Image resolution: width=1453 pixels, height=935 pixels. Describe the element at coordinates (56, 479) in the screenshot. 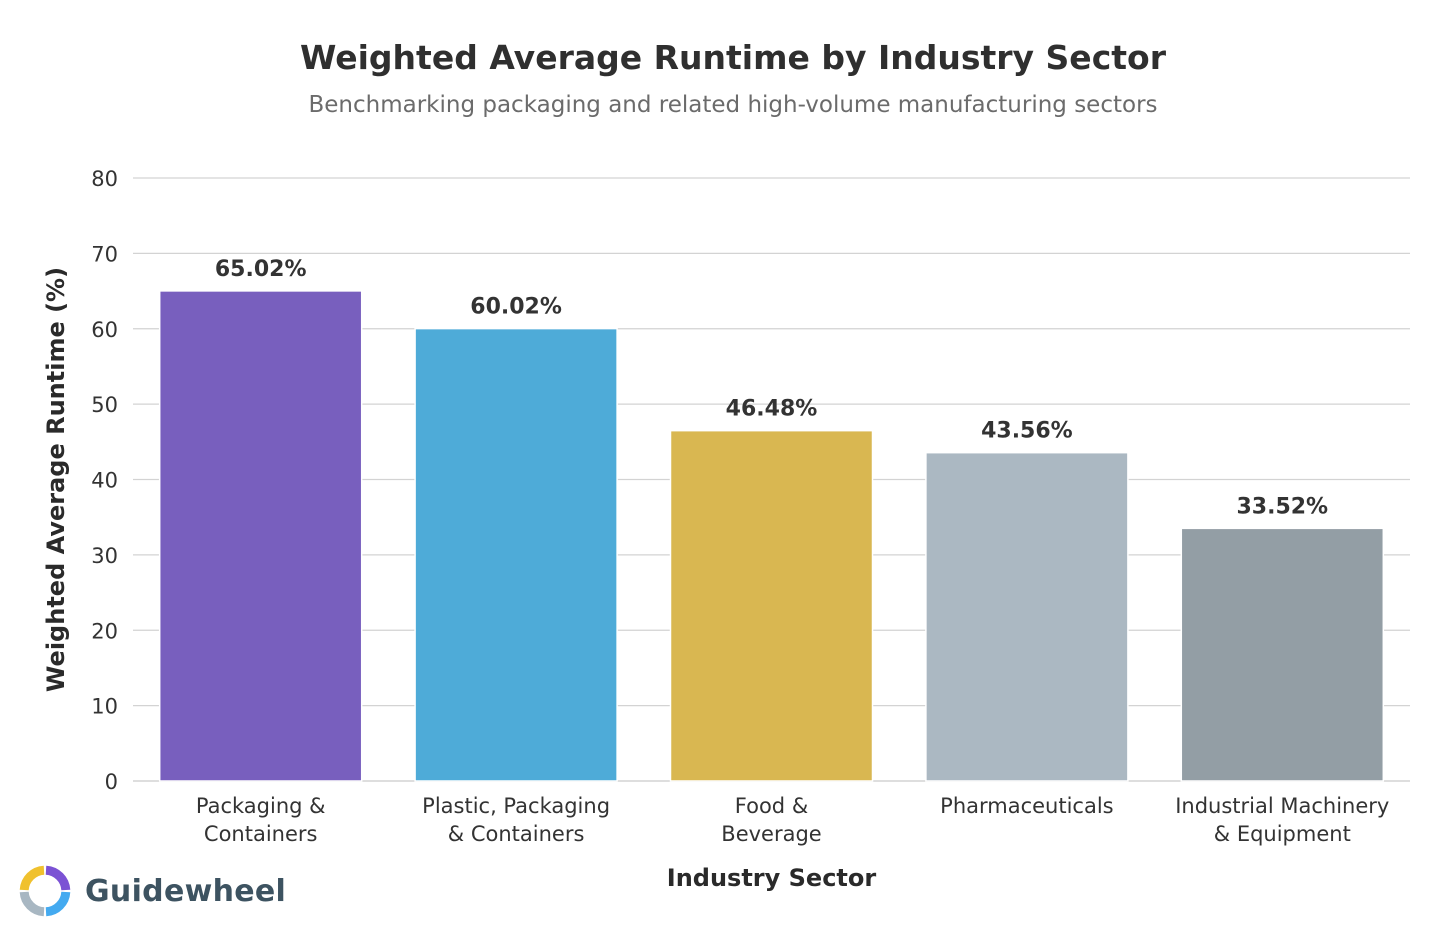

I see `y-axis-title: Weighted Average Runtime (%)` at that location.